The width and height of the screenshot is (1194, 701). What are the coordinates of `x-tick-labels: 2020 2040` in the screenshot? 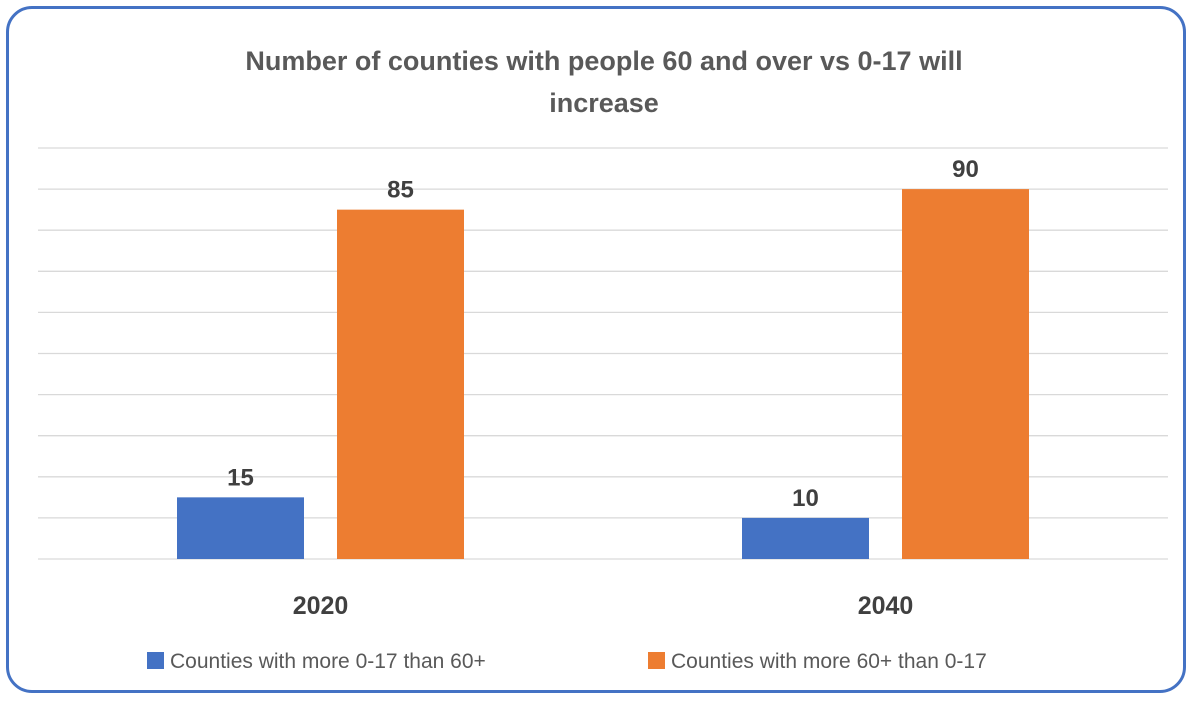 It's located at (603, 606).